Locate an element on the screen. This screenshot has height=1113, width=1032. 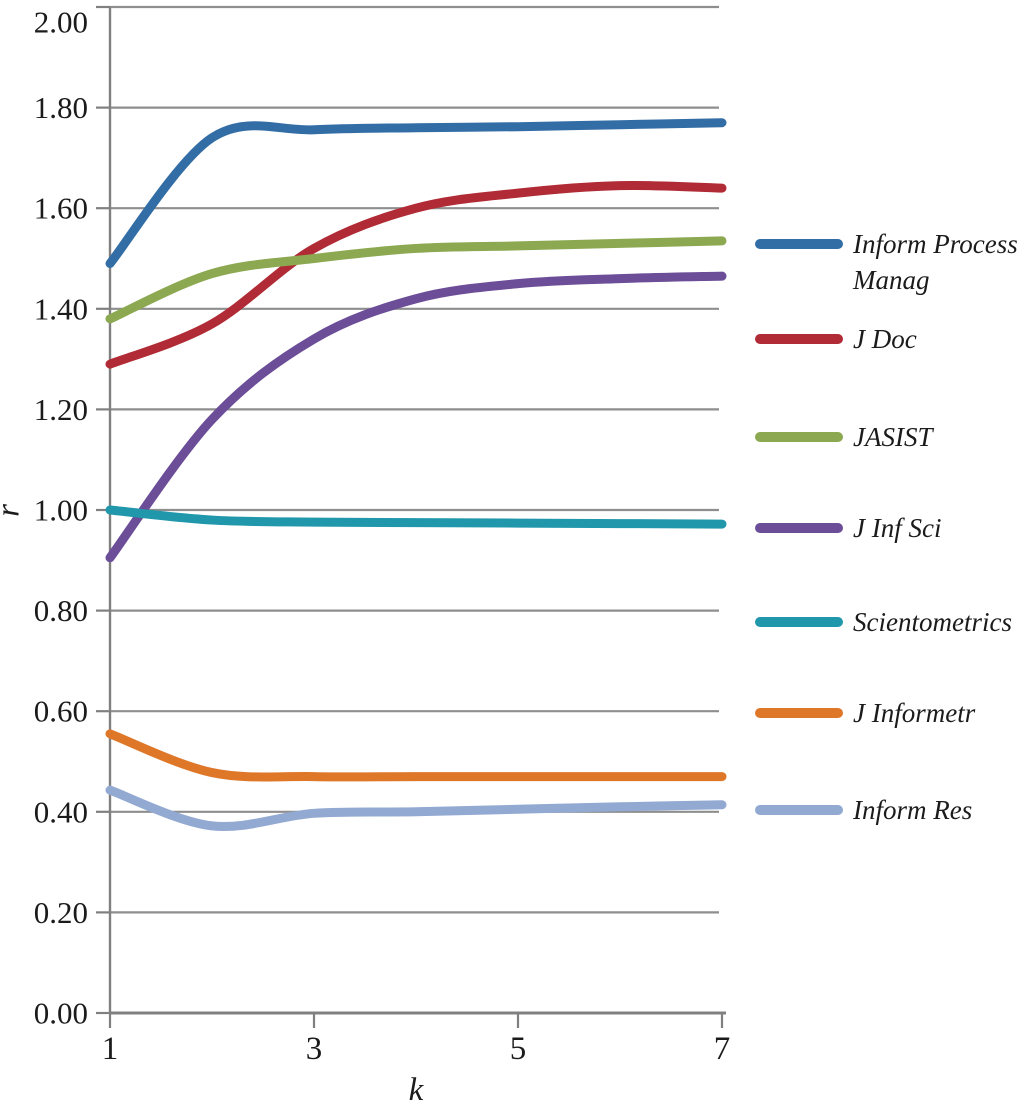
series-line-jasist is located at coordinates (416, 280).